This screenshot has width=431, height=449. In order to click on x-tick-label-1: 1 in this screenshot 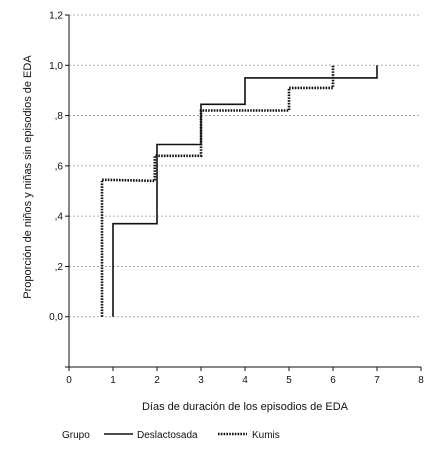, I will do `click(113, 380)`.